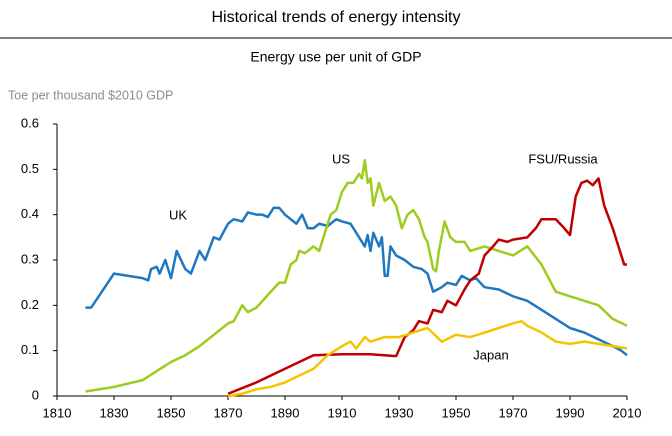 This screenshot has width=672, height=436. I want to click on y-tick-label: 0, so click(35, 394).